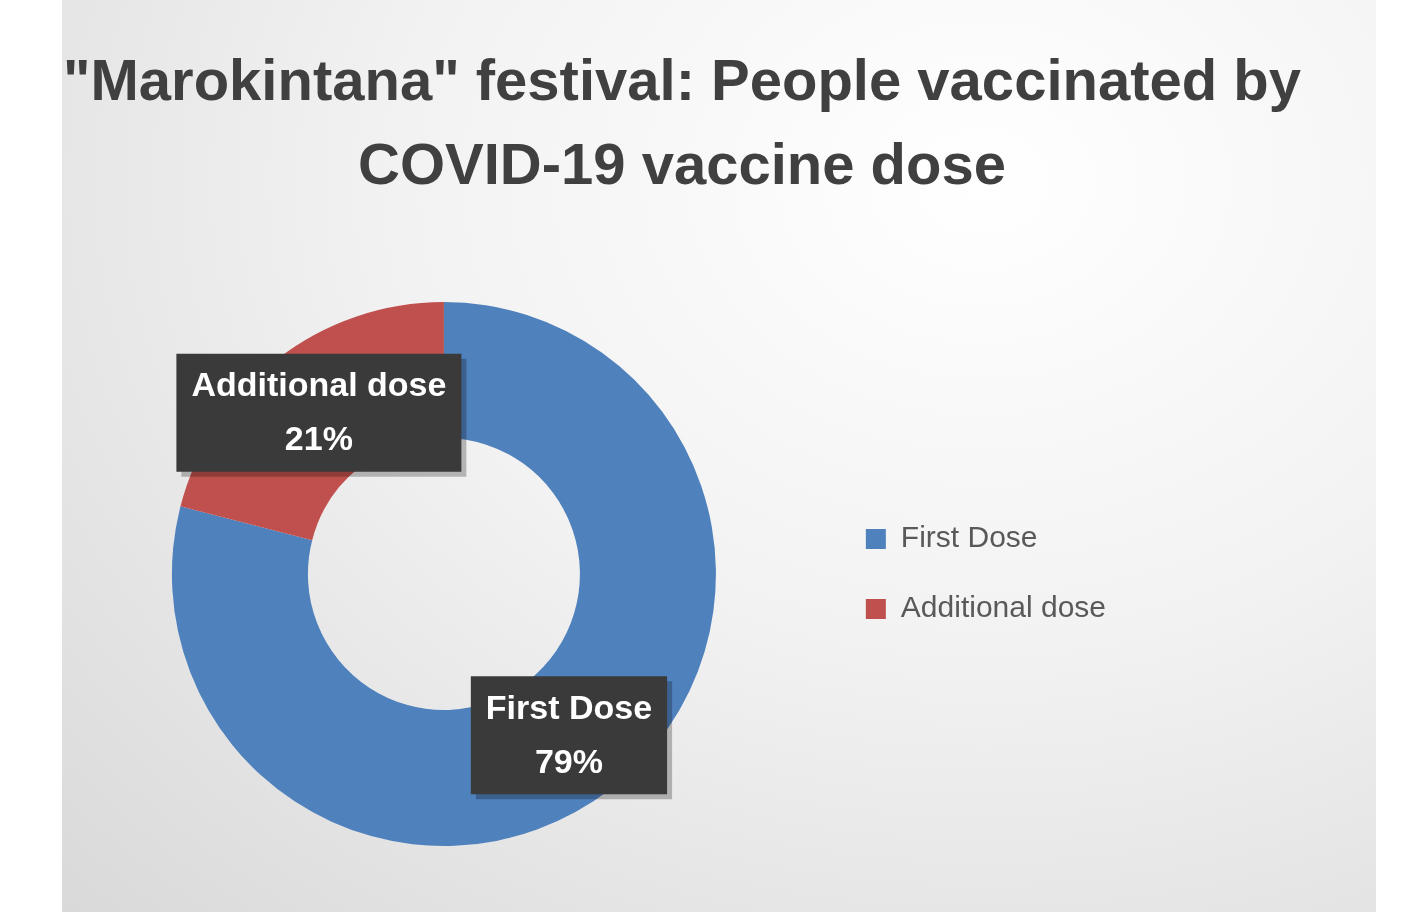  I want to click on data-label: 79%, so click(568, 760).